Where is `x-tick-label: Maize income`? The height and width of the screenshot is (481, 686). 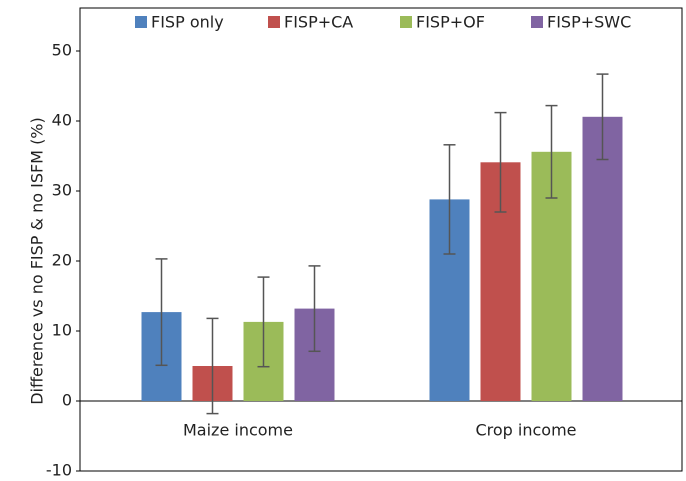 x-tick-label: Maize income is located at coordinates (238, 430).